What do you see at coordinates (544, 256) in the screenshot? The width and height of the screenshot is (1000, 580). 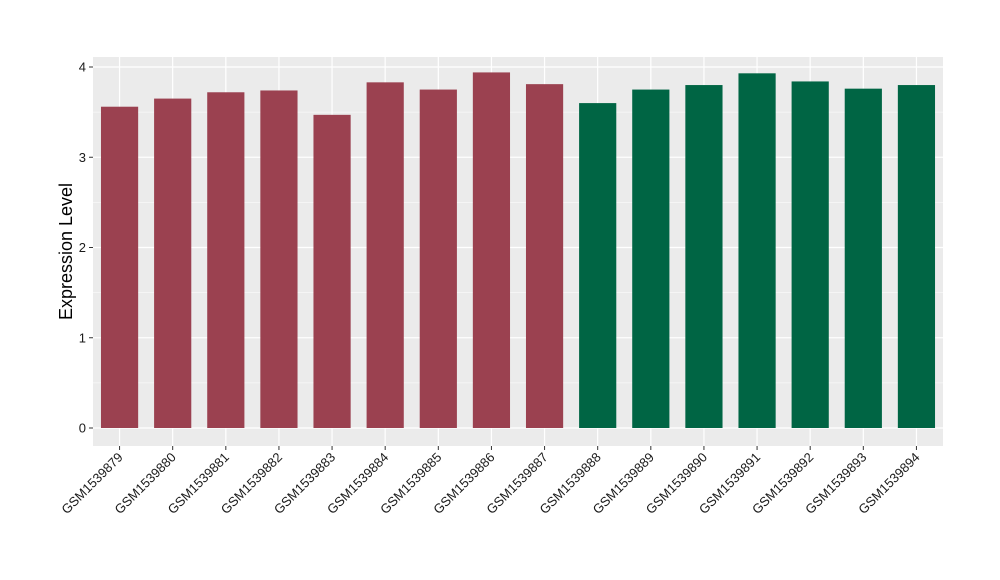 I see `bar-GSM1539887` at bounding box center [544, 256].